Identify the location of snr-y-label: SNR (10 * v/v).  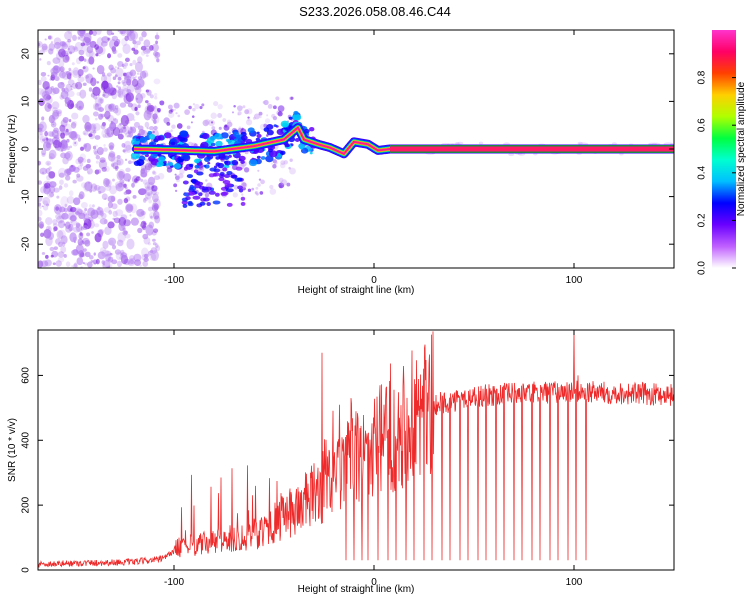
(12, 450).